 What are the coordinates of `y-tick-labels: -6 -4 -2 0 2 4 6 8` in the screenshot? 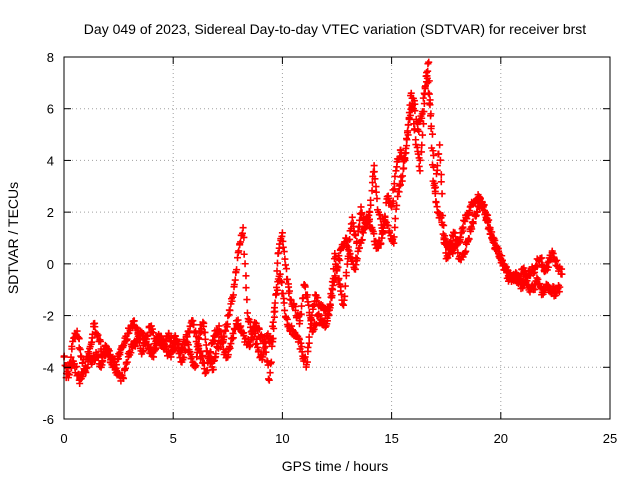 It's located at (48, 238).